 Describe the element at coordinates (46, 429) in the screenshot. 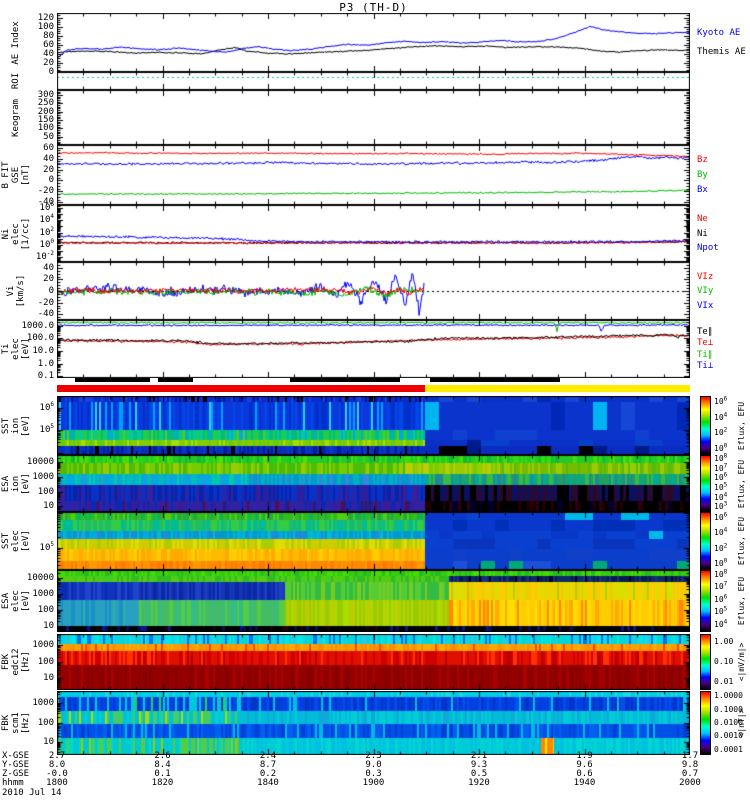

I see `ytick-label-sst_ion-1: 10⁵` at that location.